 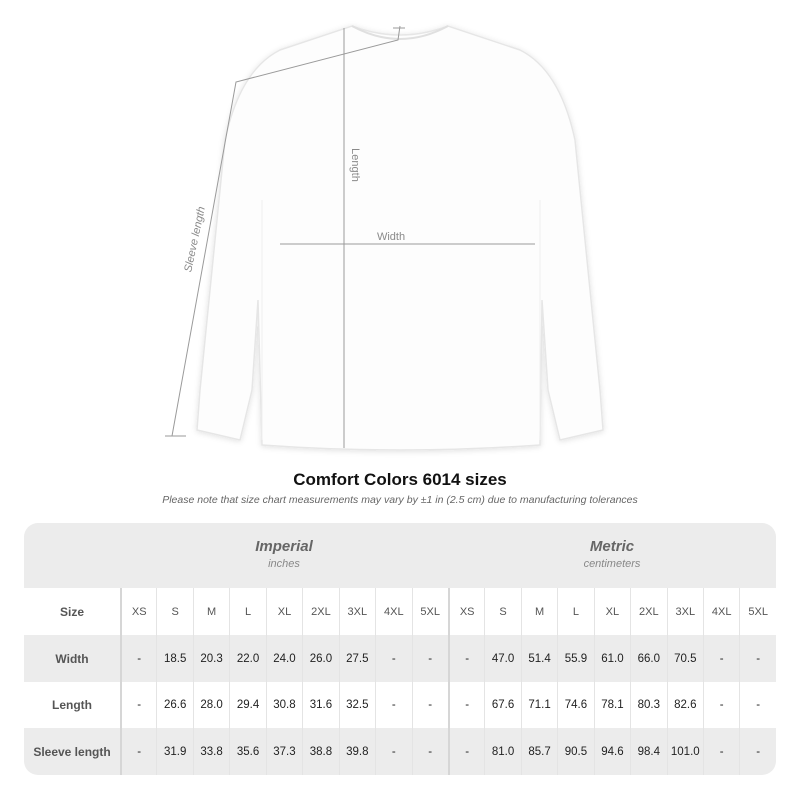 I want to click on metric-value-cell: 47.0, so click(x=502, y=658).